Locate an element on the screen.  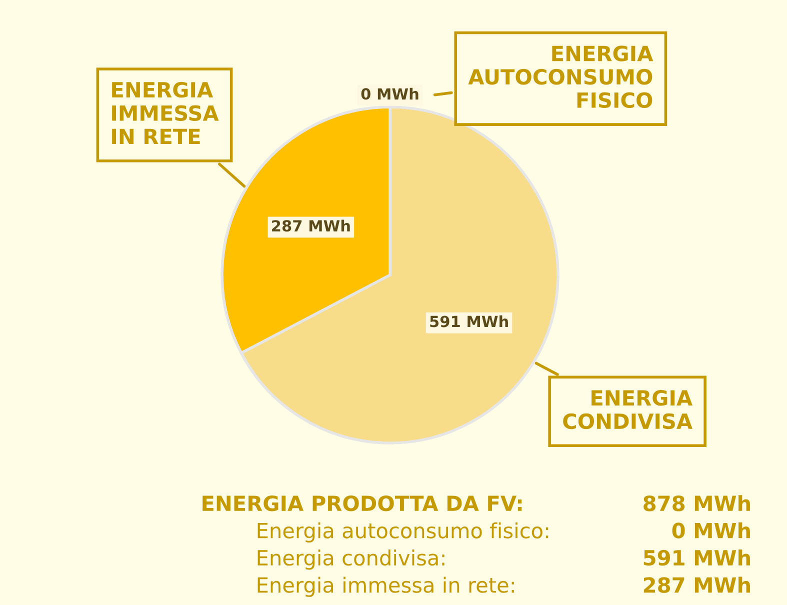
text: 287 MWh is located at coordinates (697, 584).